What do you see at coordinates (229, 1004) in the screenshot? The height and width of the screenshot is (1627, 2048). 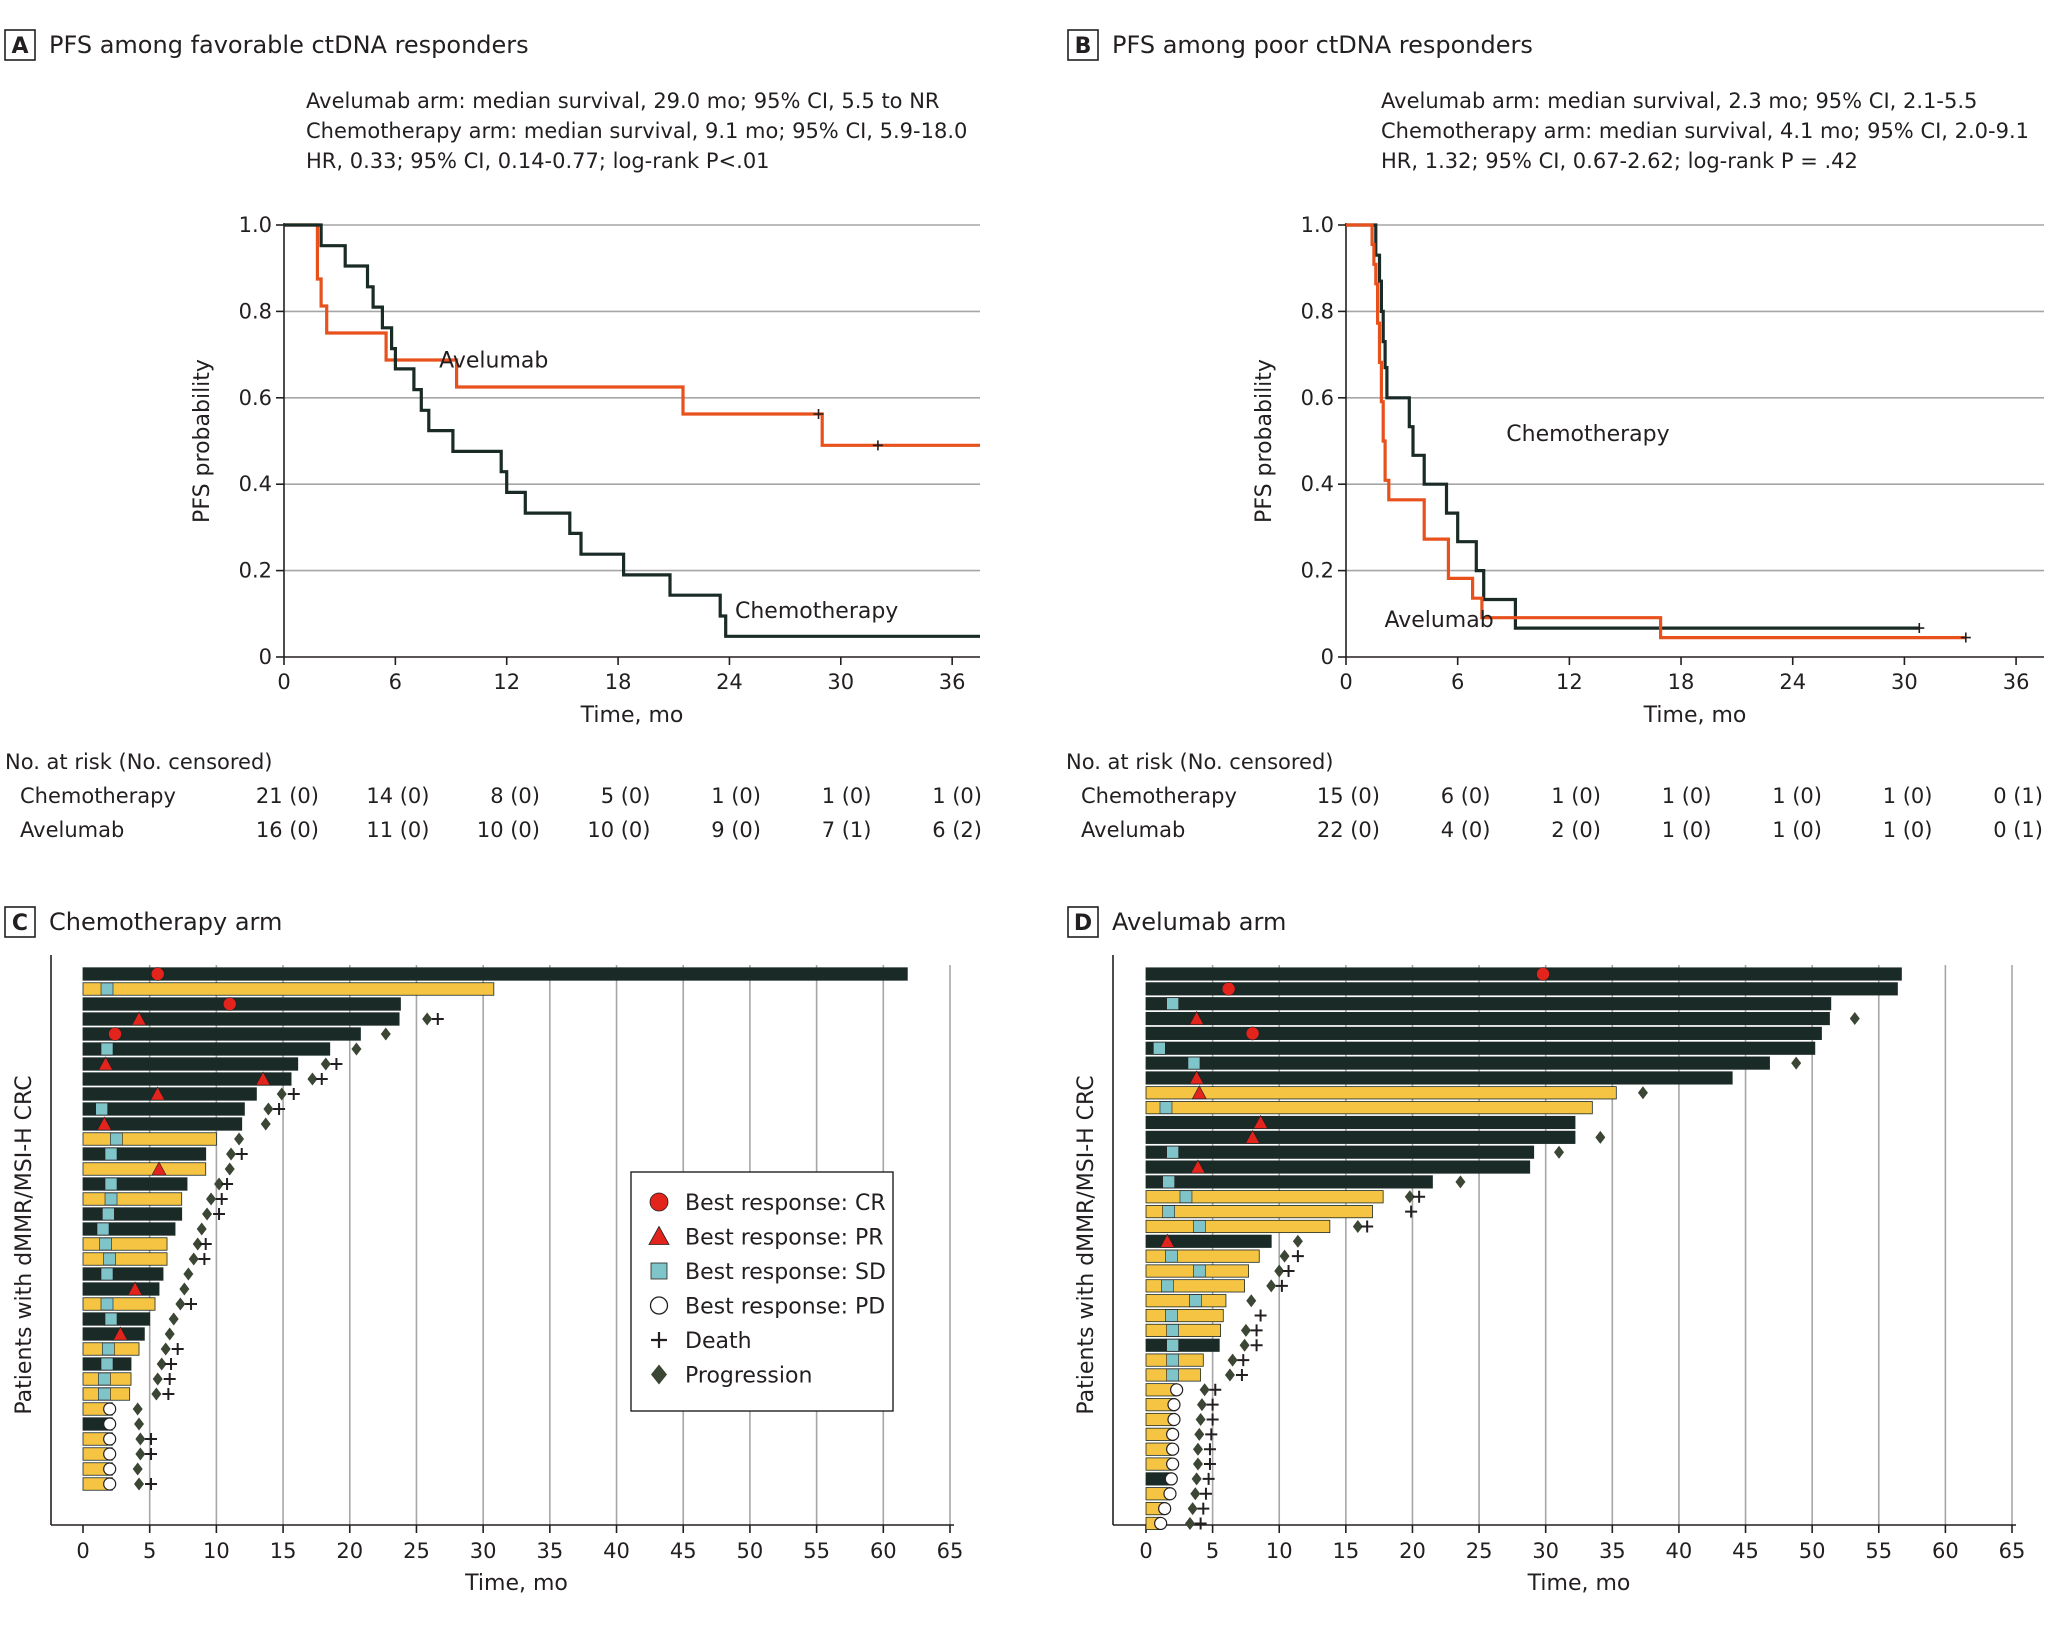 I see `response-marker-cr` at bounding box center [229, 1004].